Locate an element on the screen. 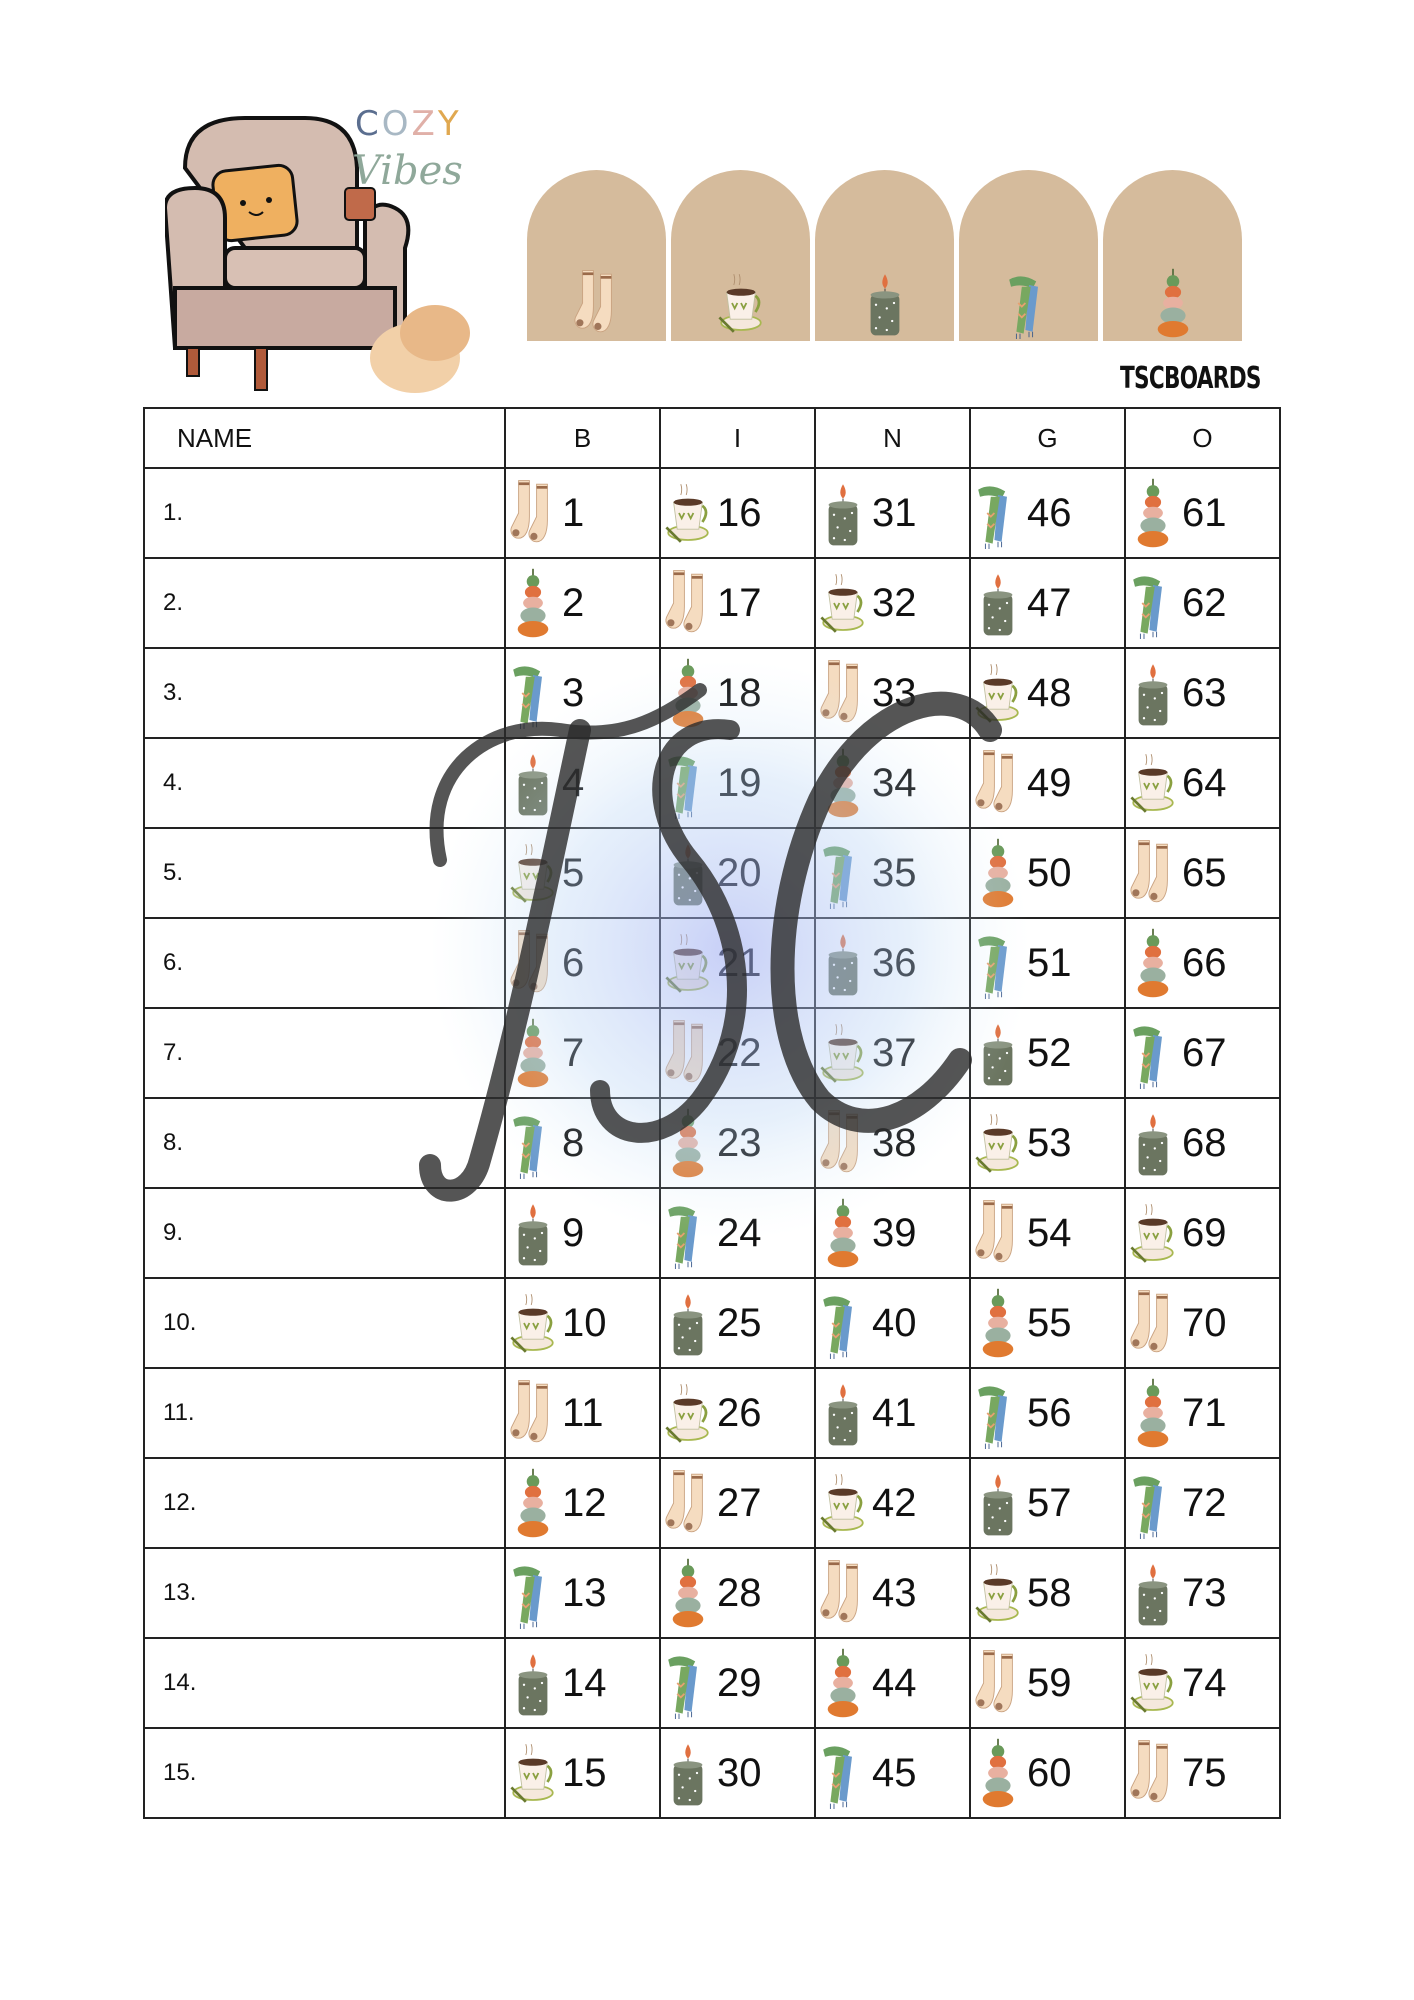  cell-i: 27 is located at coordinates (737, 1503).